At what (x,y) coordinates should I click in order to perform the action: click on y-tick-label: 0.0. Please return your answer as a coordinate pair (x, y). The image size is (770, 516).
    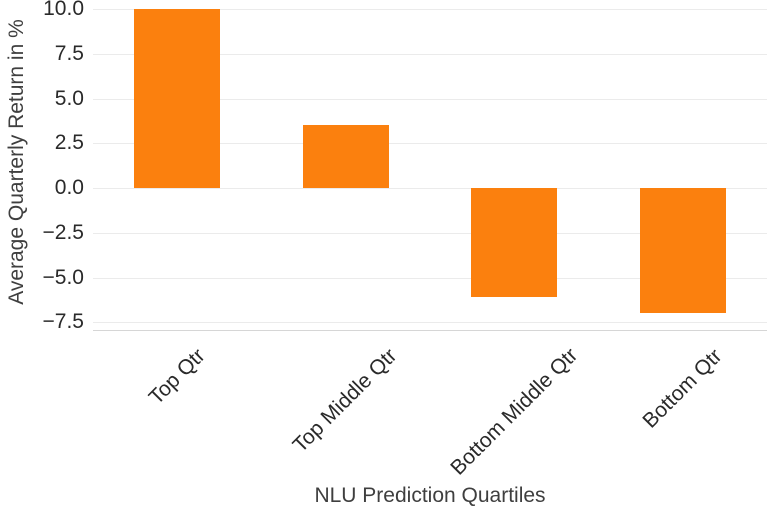
    Looking at the image, I should click on (69, 187).